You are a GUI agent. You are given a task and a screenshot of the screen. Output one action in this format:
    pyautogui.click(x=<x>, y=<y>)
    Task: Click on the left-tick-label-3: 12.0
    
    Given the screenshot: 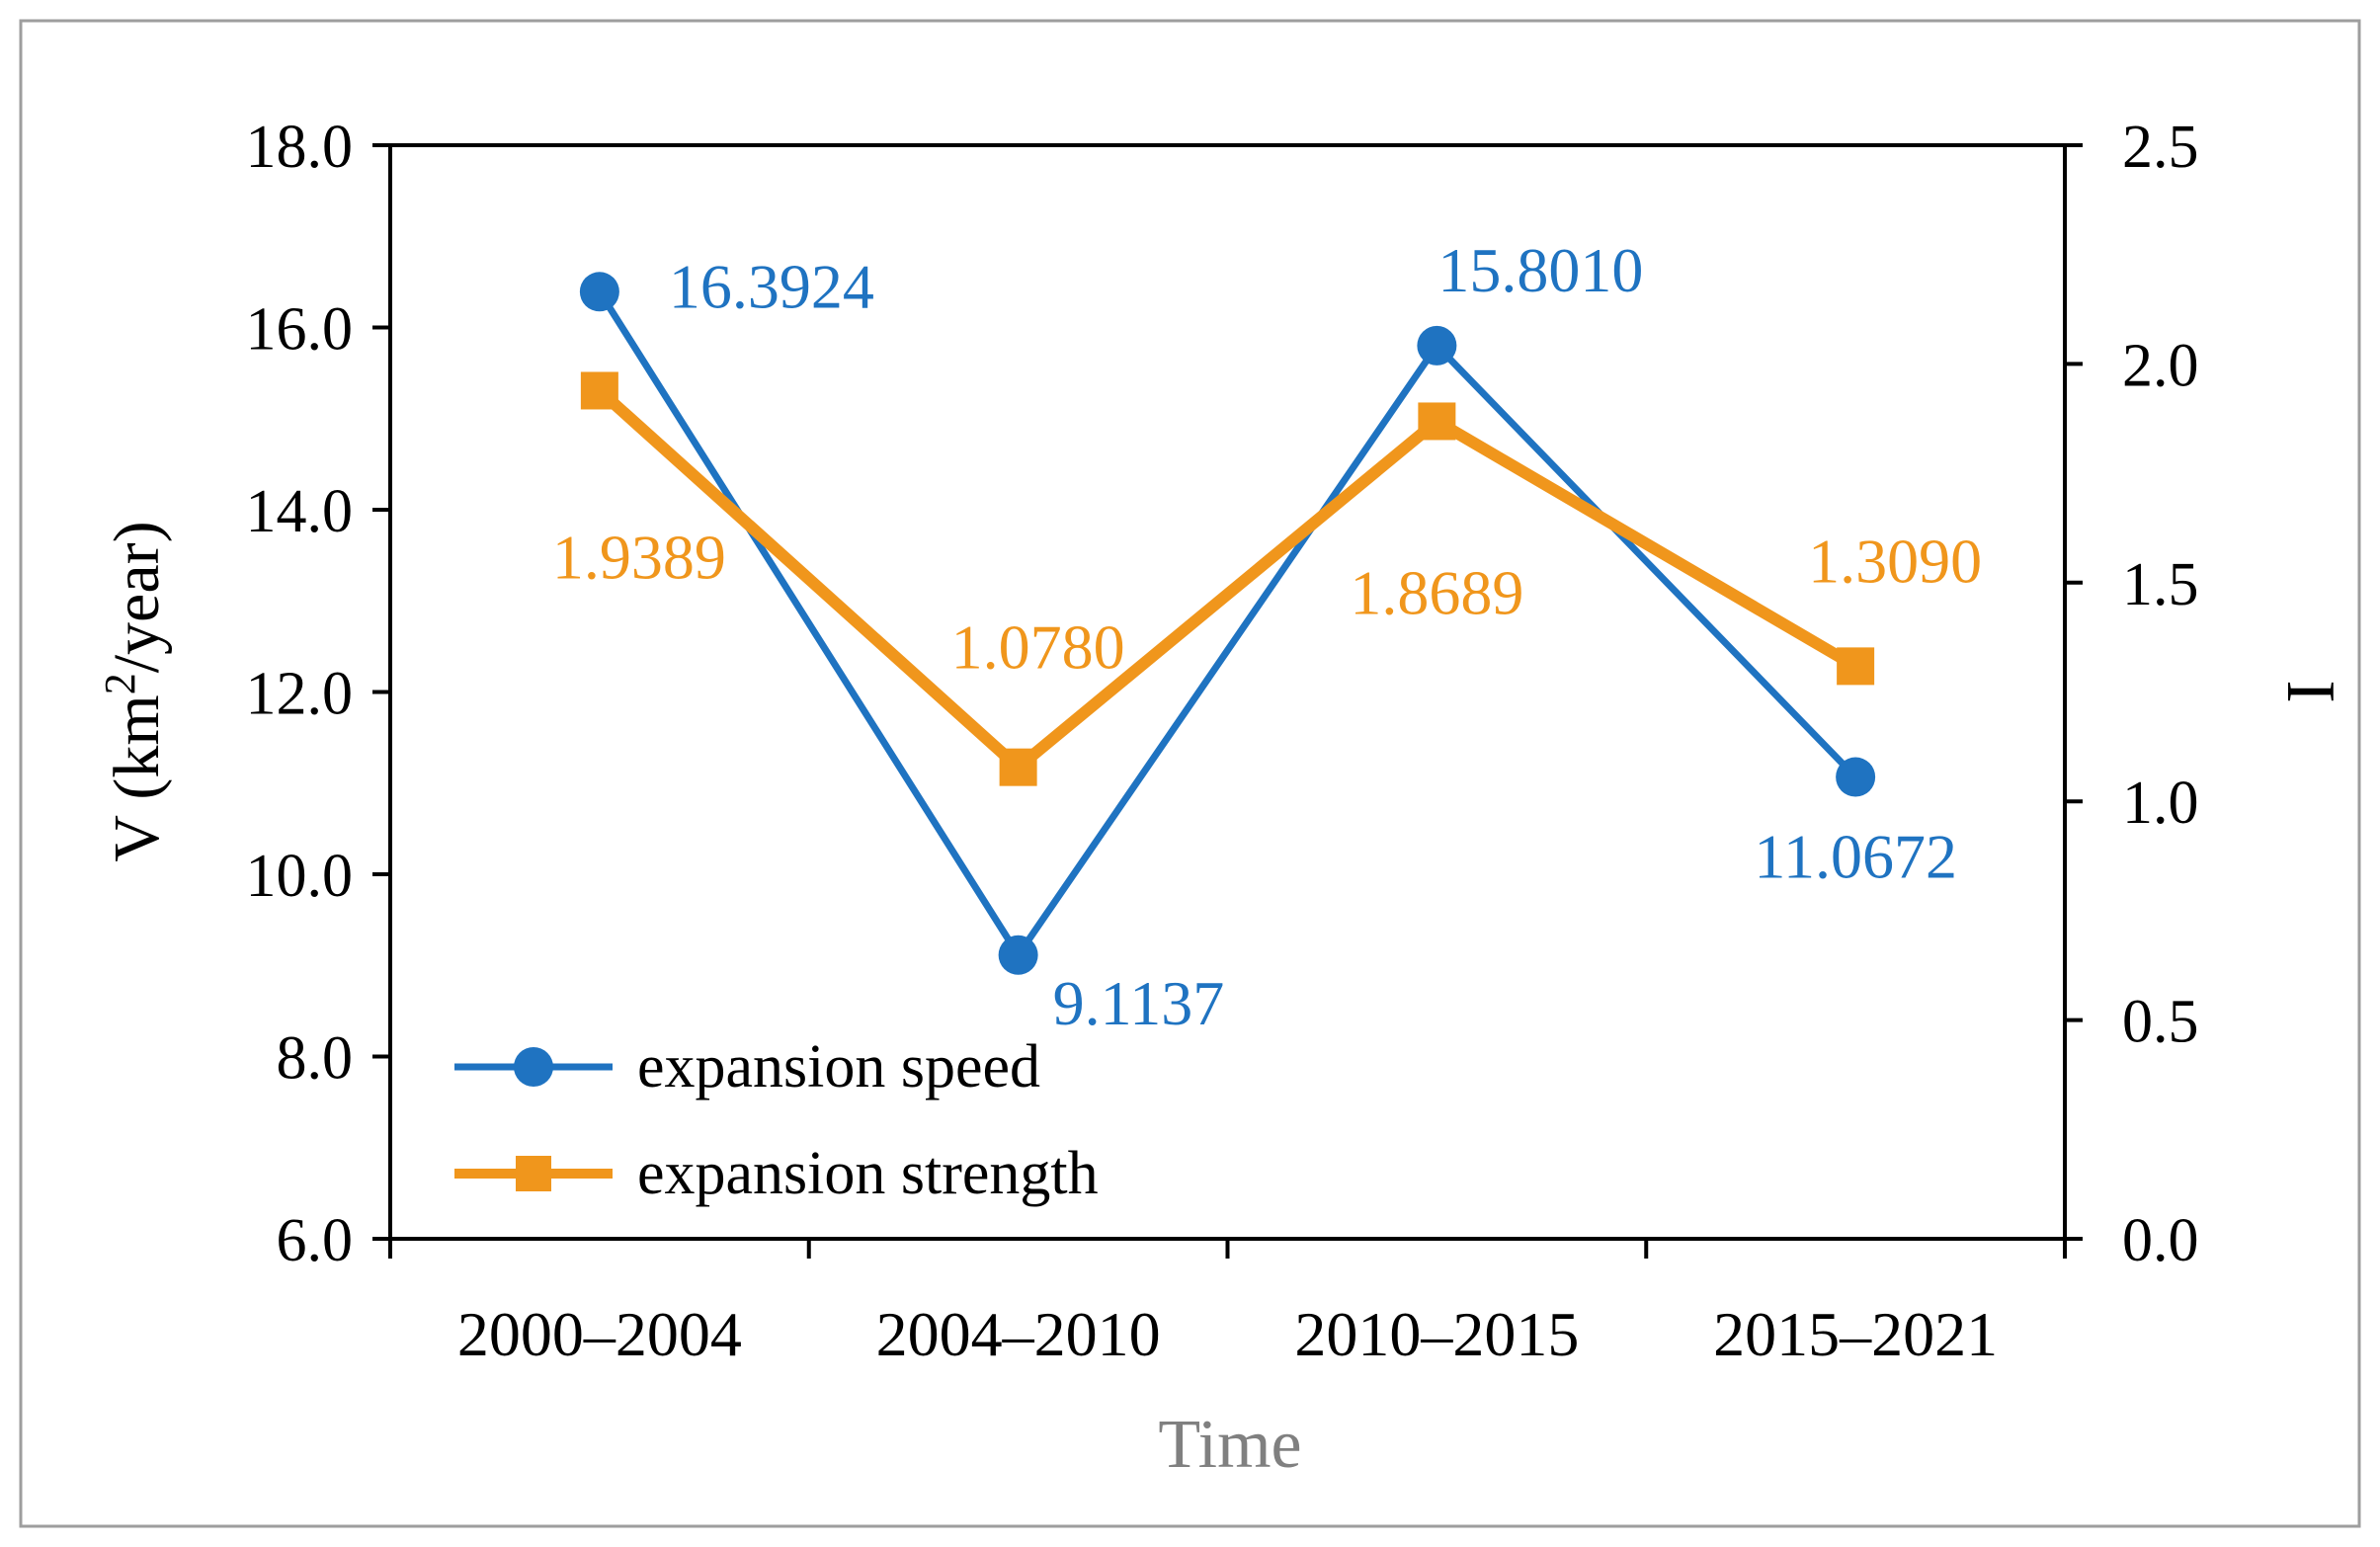 What is the action you would take?
    pyautogui.click(x=300, y=694)
    